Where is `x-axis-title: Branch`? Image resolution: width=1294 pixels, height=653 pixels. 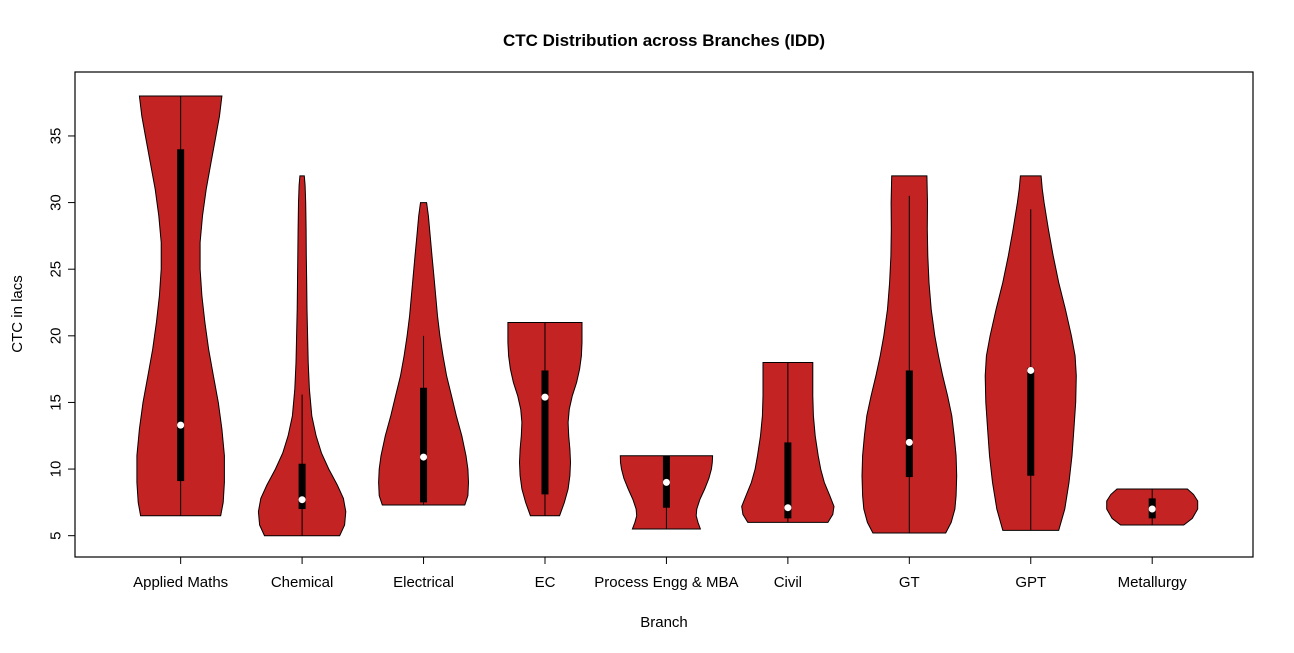
x-axis-title: Branch is located at coordinates (664, 622).